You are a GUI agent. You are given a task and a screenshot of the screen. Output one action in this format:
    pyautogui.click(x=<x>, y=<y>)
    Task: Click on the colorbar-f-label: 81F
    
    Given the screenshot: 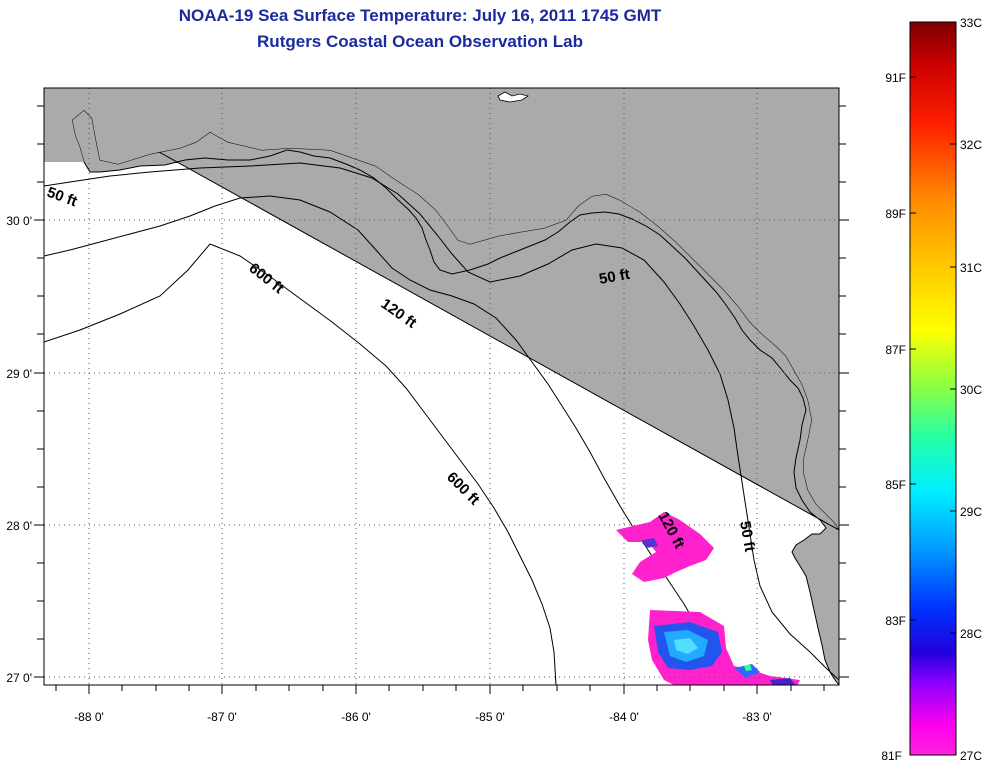 What is the action you would take?
    pyautogui.click(x=891, y=756)
    